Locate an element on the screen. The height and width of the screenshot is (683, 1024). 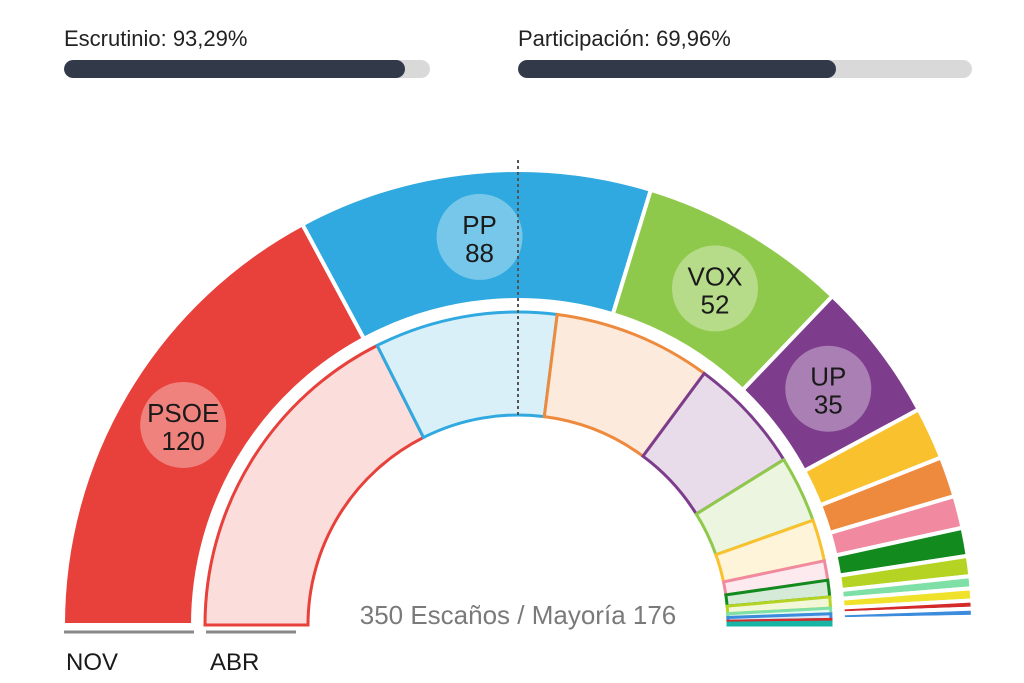
party-bubble-up is located at coordinates (828, 388).